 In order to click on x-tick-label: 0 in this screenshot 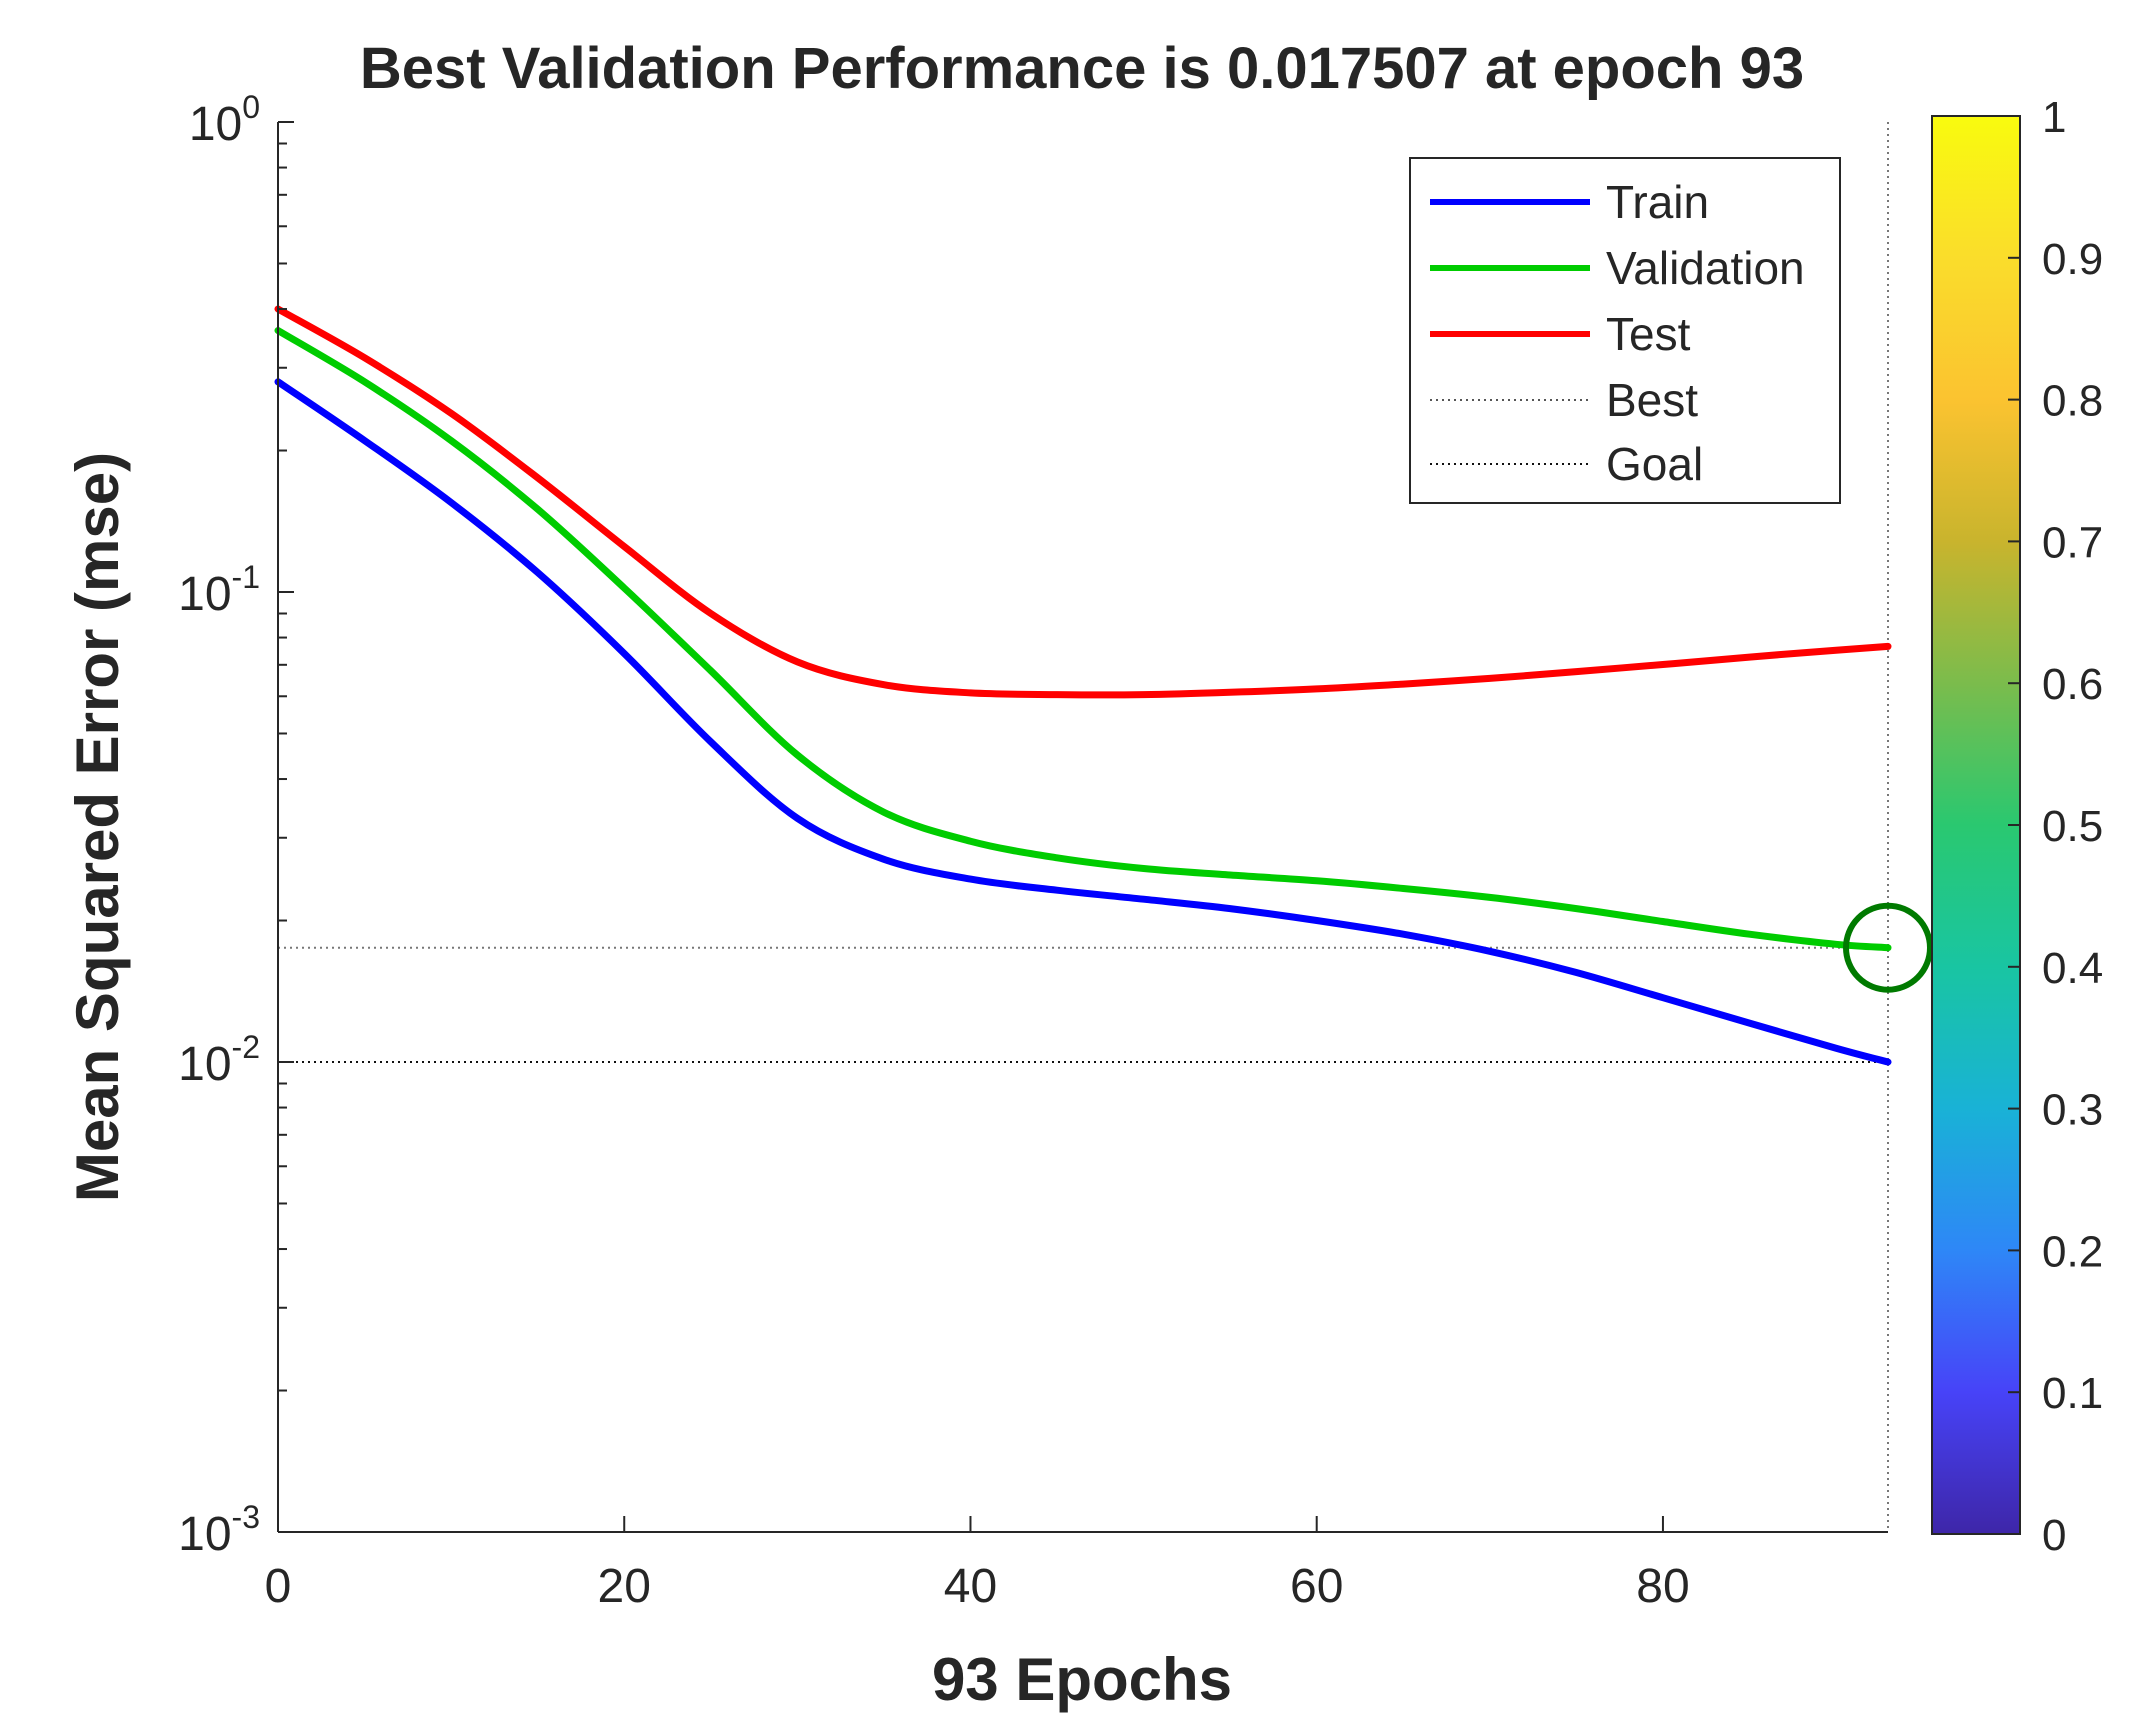, I will do `click(278, 1586)`.